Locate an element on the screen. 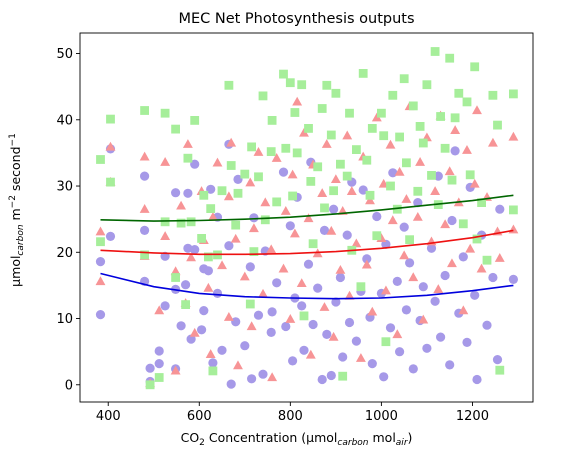  x-tick-label: 600 is located at coordinates (199, 416).